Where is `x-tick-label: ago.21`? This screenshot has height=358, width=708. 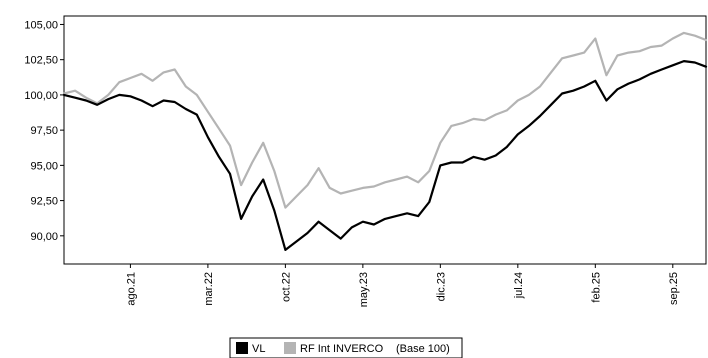
x-tick-label: ago.21 is located at coordinates (131, 289).